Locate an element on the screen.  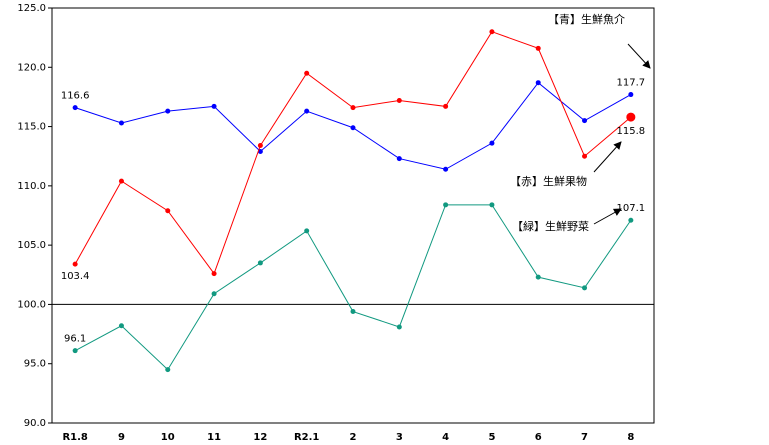
x-tick-label: 12 is located at coordinates (260, 437).